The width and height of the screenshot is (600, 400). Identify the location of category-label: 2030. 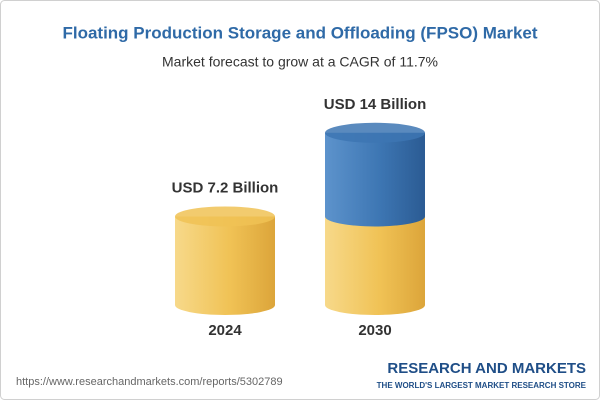
(374, 330).